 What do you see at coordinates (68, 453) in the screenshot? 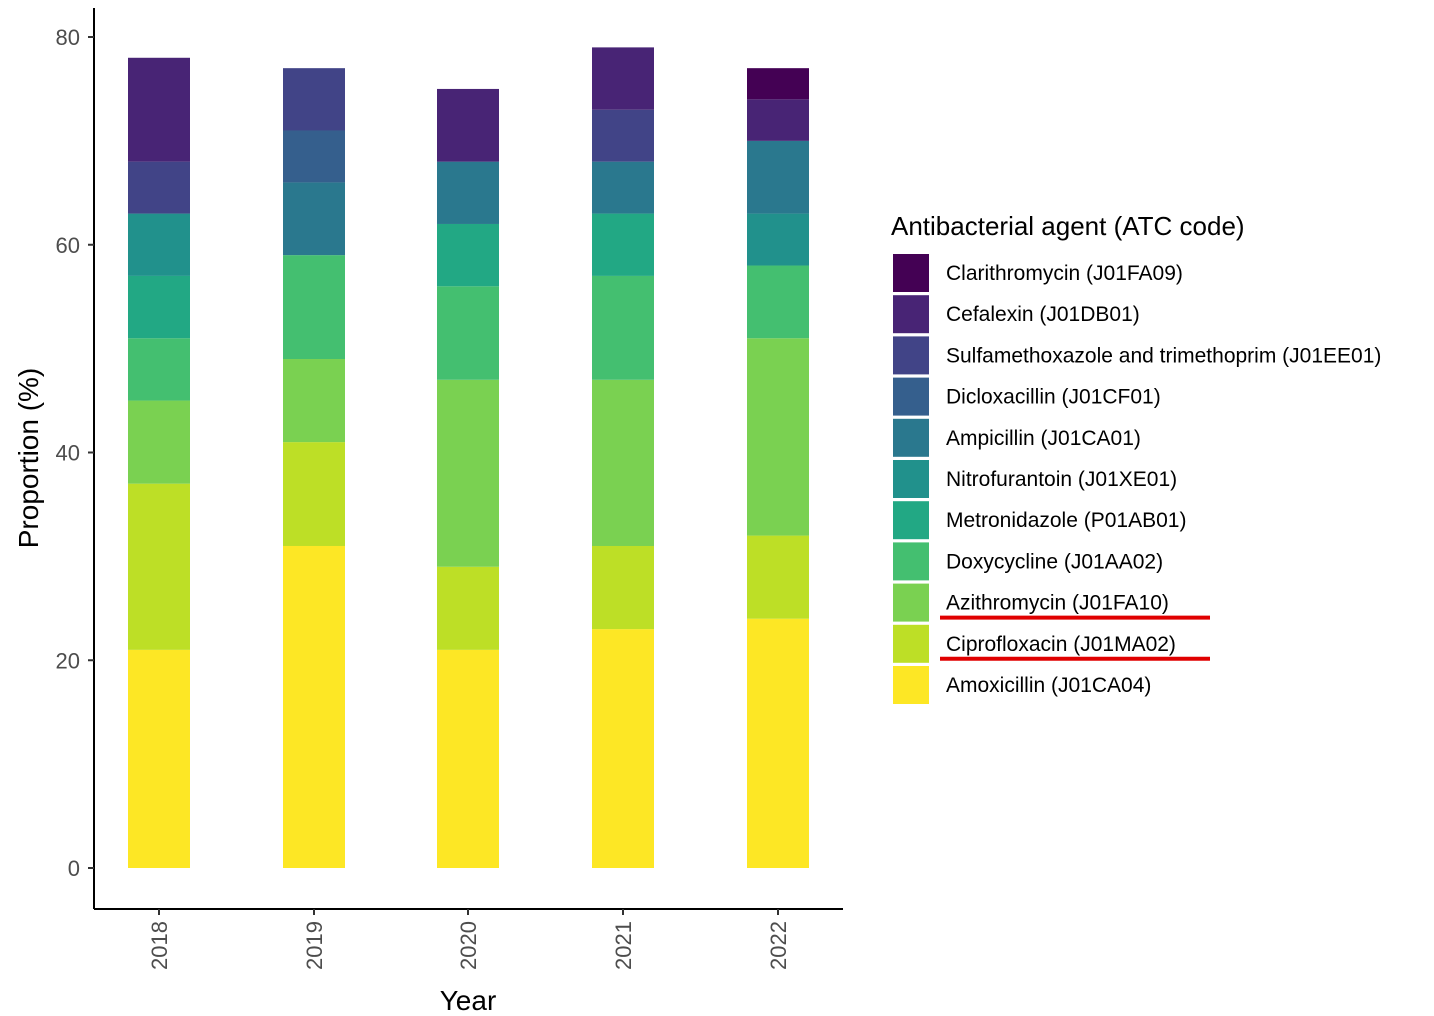
I see `y-tick-label: 40` at bounding box center [68, 453].